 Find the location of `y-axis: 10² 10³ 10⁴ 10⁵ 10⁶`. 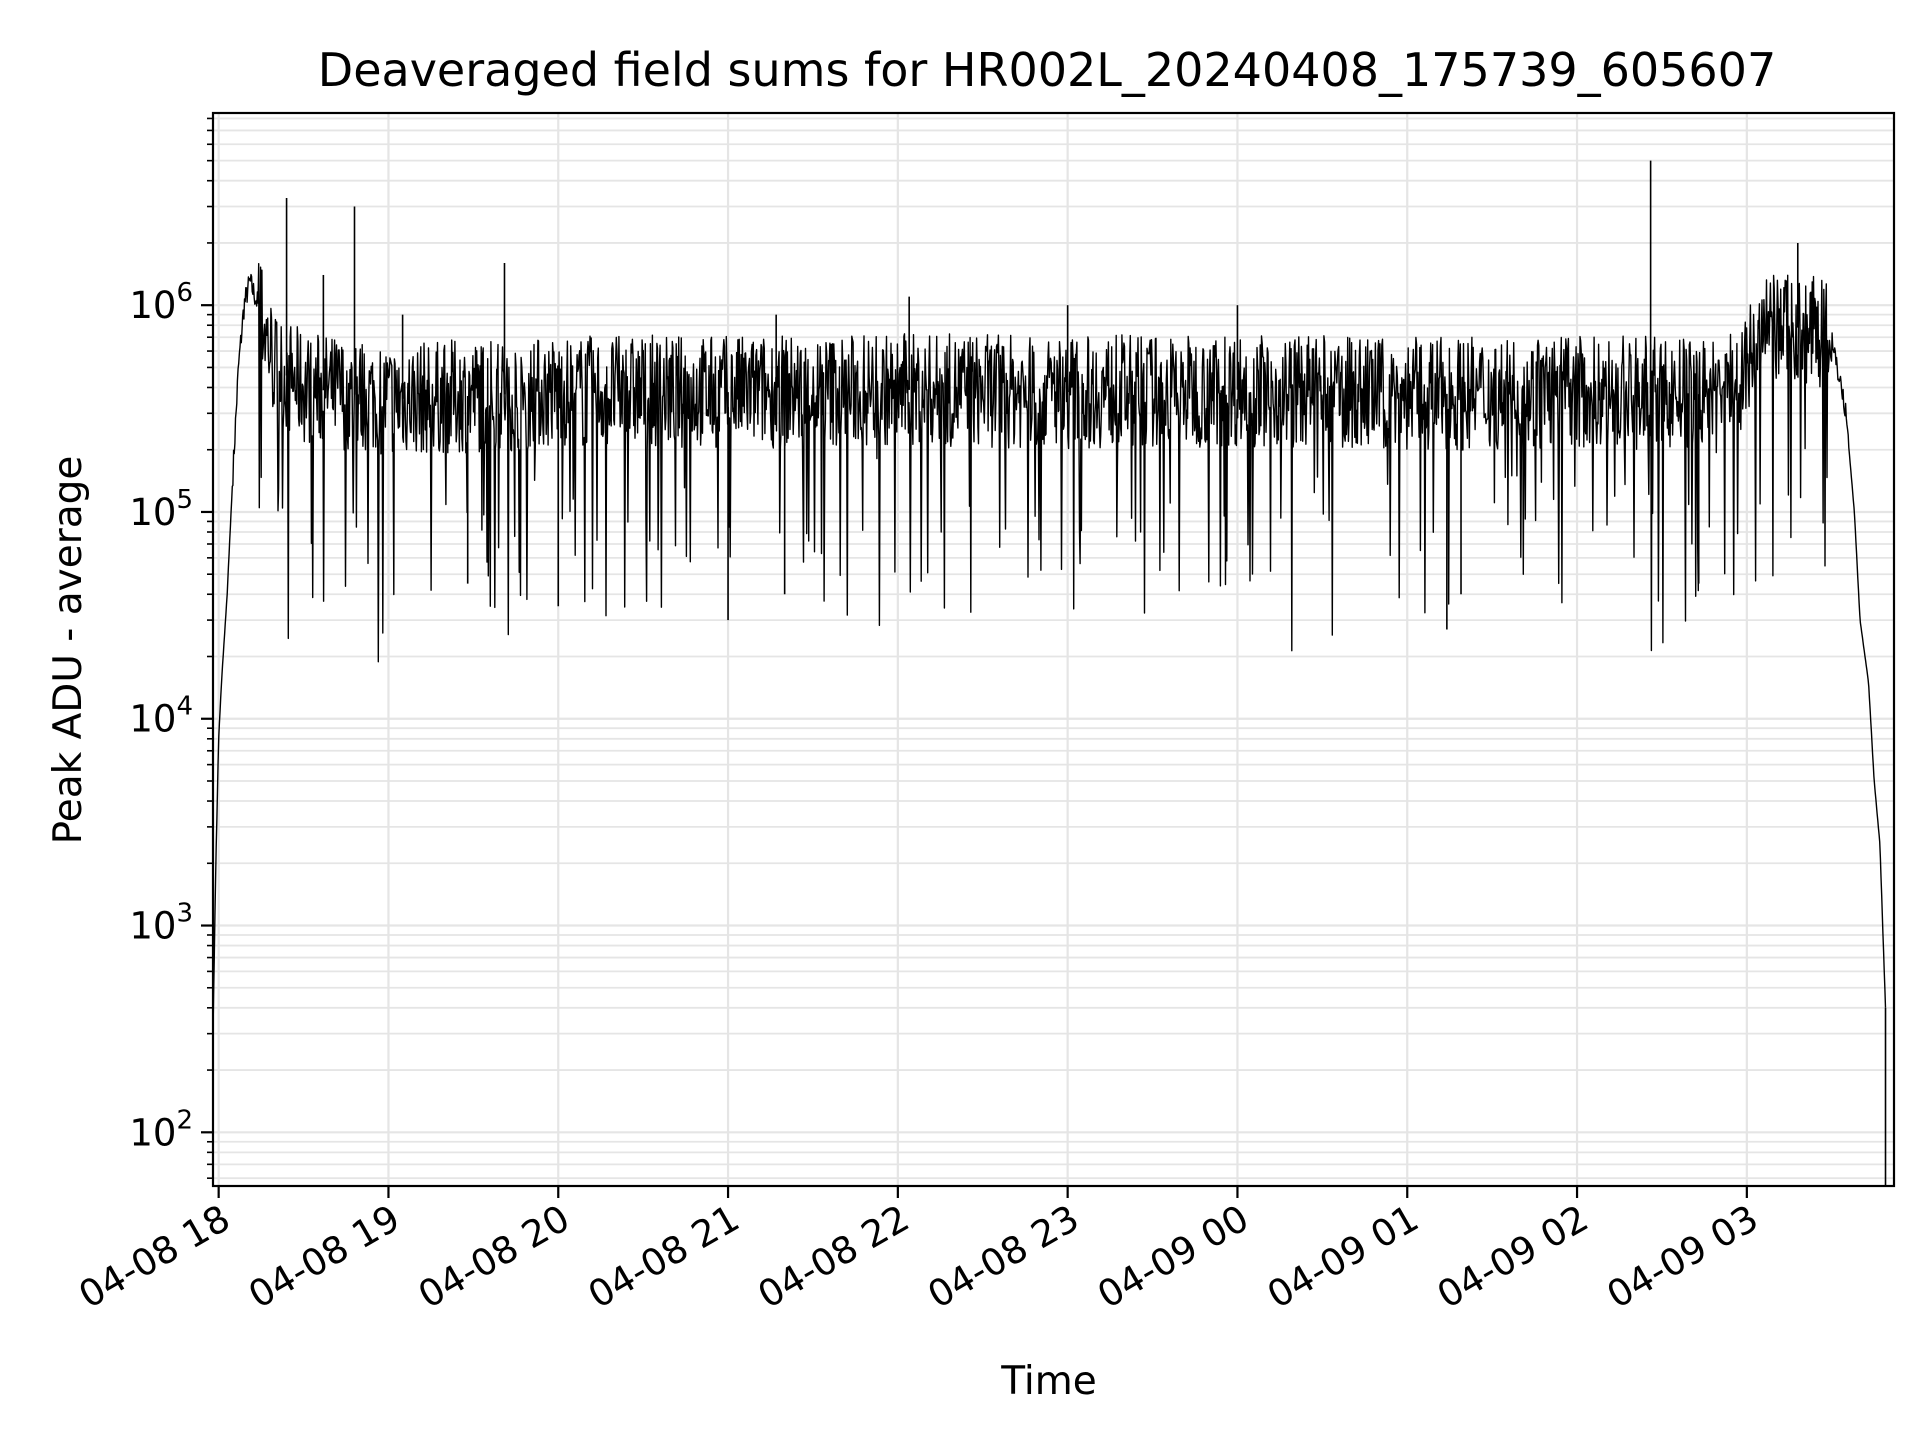

y-axis: 10² 10³ 10⁴ 10⁵ 10⁶ is located at coordinates (171, 648).